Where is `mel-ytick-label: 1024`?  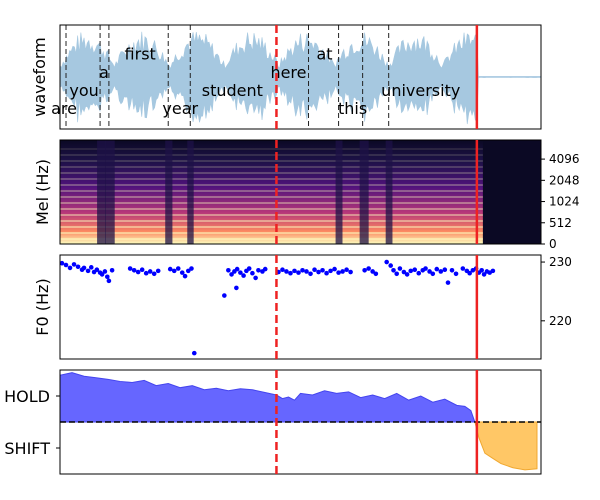 mel-ytick-label: 1024 is located at coordinates (564, 202).